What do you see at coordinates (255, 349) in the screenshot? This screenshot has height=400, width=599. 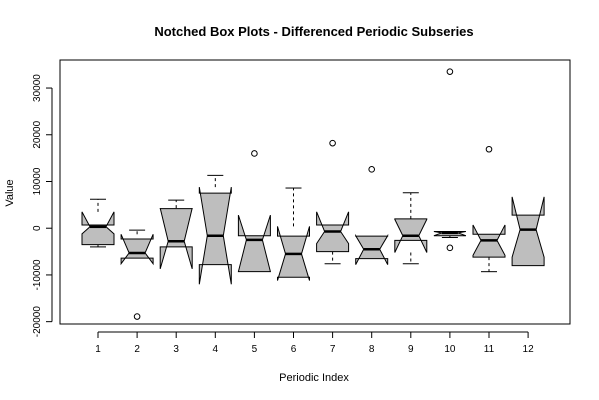 I see `x-tick-label: 5` at bounding box center [255, 349].